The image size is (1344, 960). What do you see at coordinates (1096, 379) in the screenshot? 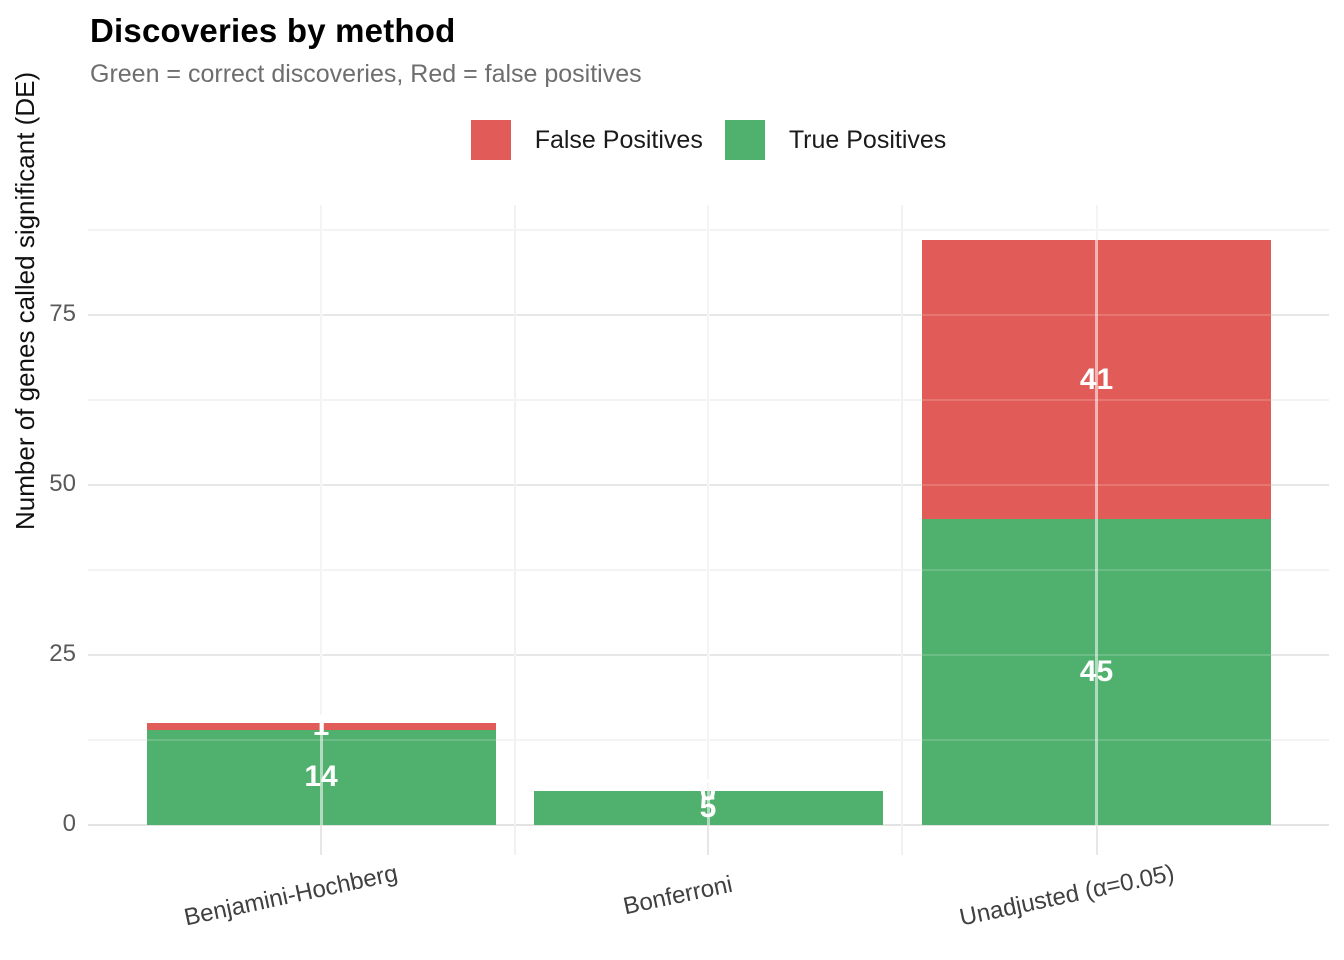
I see `bar-value-label: 41` at bounding box center [1096, 379].